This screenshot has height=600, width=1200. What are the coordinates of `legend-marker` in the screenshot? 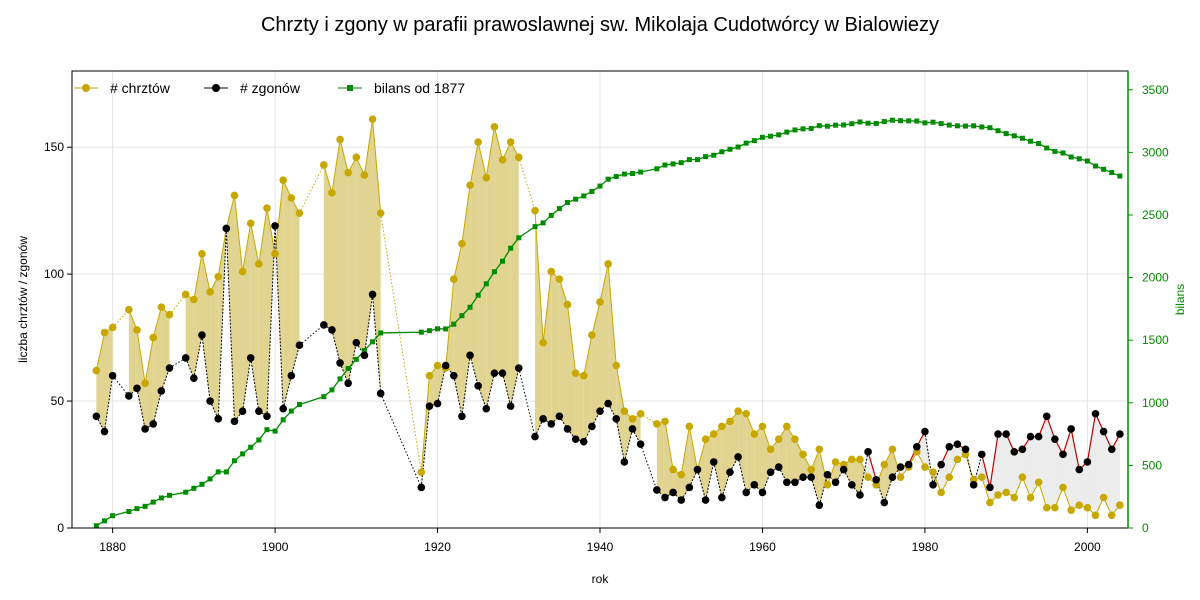 It's located at (86, 88).